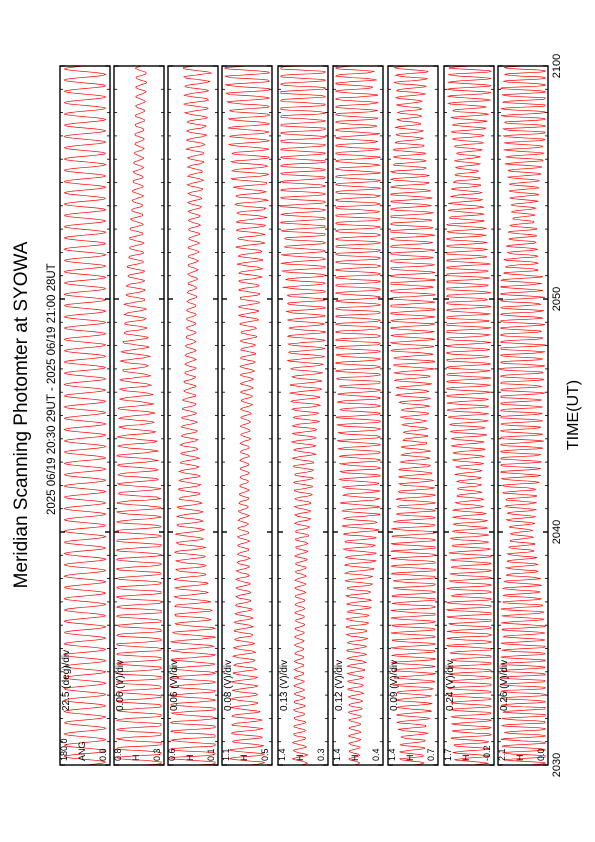 The height and width of the screenshot is (842, 595). Describe the element at coordinates (66, 680) in the screenshot. I see `scale-label: 22.5 (deg)/div` at that location.